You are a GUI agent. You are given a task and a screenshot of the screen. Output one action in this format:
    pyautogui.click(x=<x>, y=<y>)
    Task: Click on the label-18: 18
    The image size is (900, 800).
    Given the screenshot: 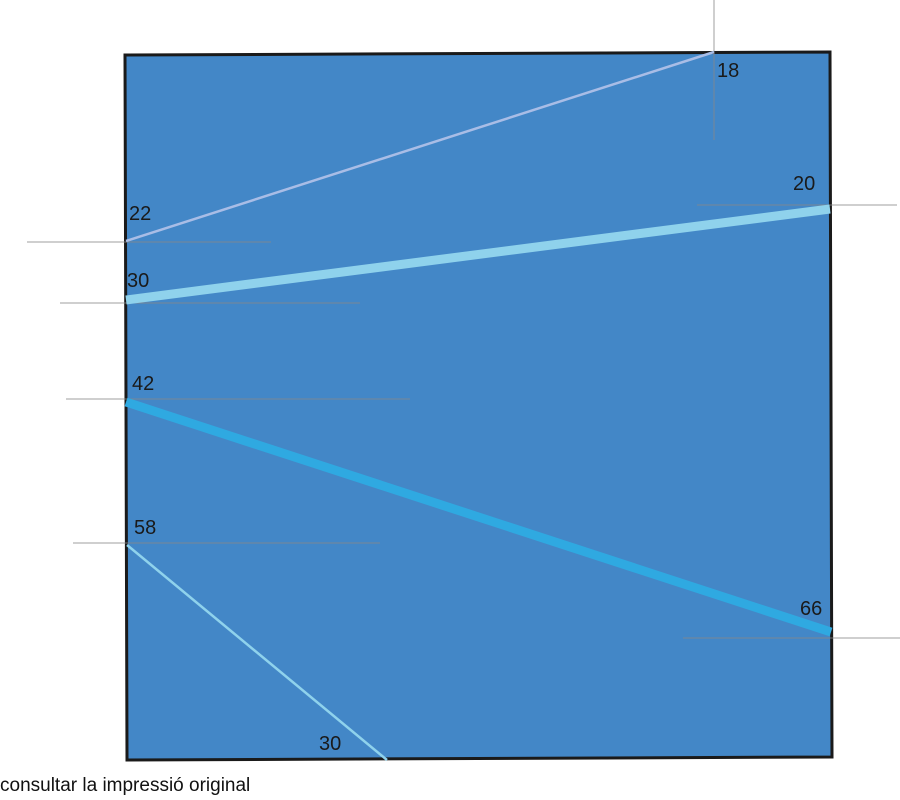 What is the action you would take?
    pyautogui.click(x=728, y=71)
    